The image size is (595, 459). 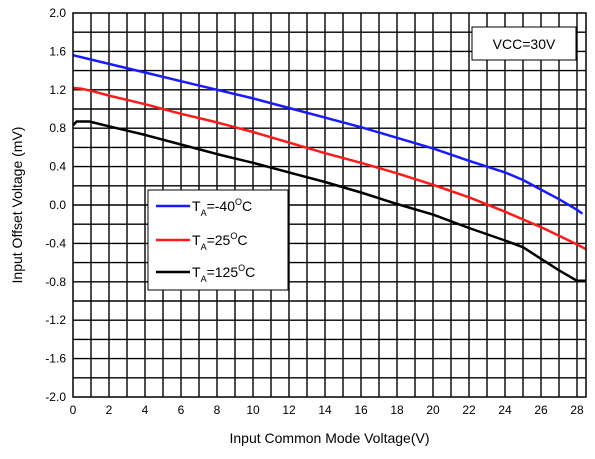 I want to click on legend-label-2: TA=125OC, so click(x=223, y=273).